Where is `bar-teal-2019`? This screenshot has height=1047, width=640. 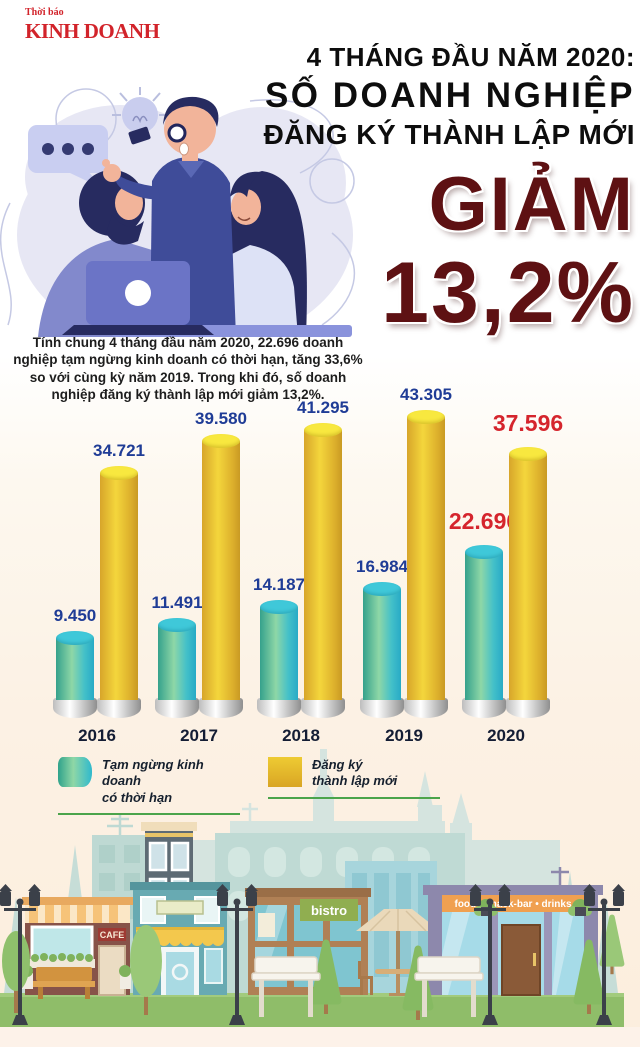
bar-teal-2019 is located at coordinates (382, 641).